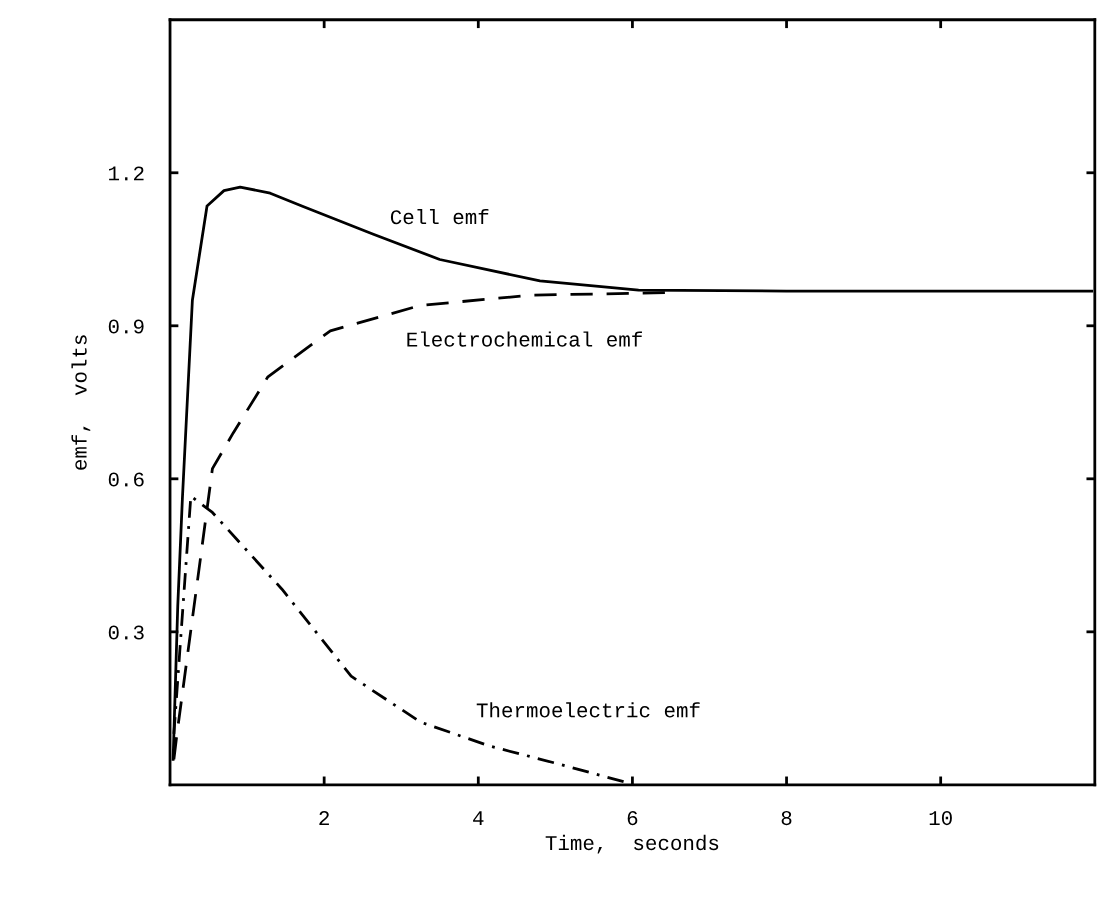 The width and height of the screenshot is (1097, 898). Describe the element at coordinates (632, 818) in the screenshot. I see `x-tick-label: 6` at that location.